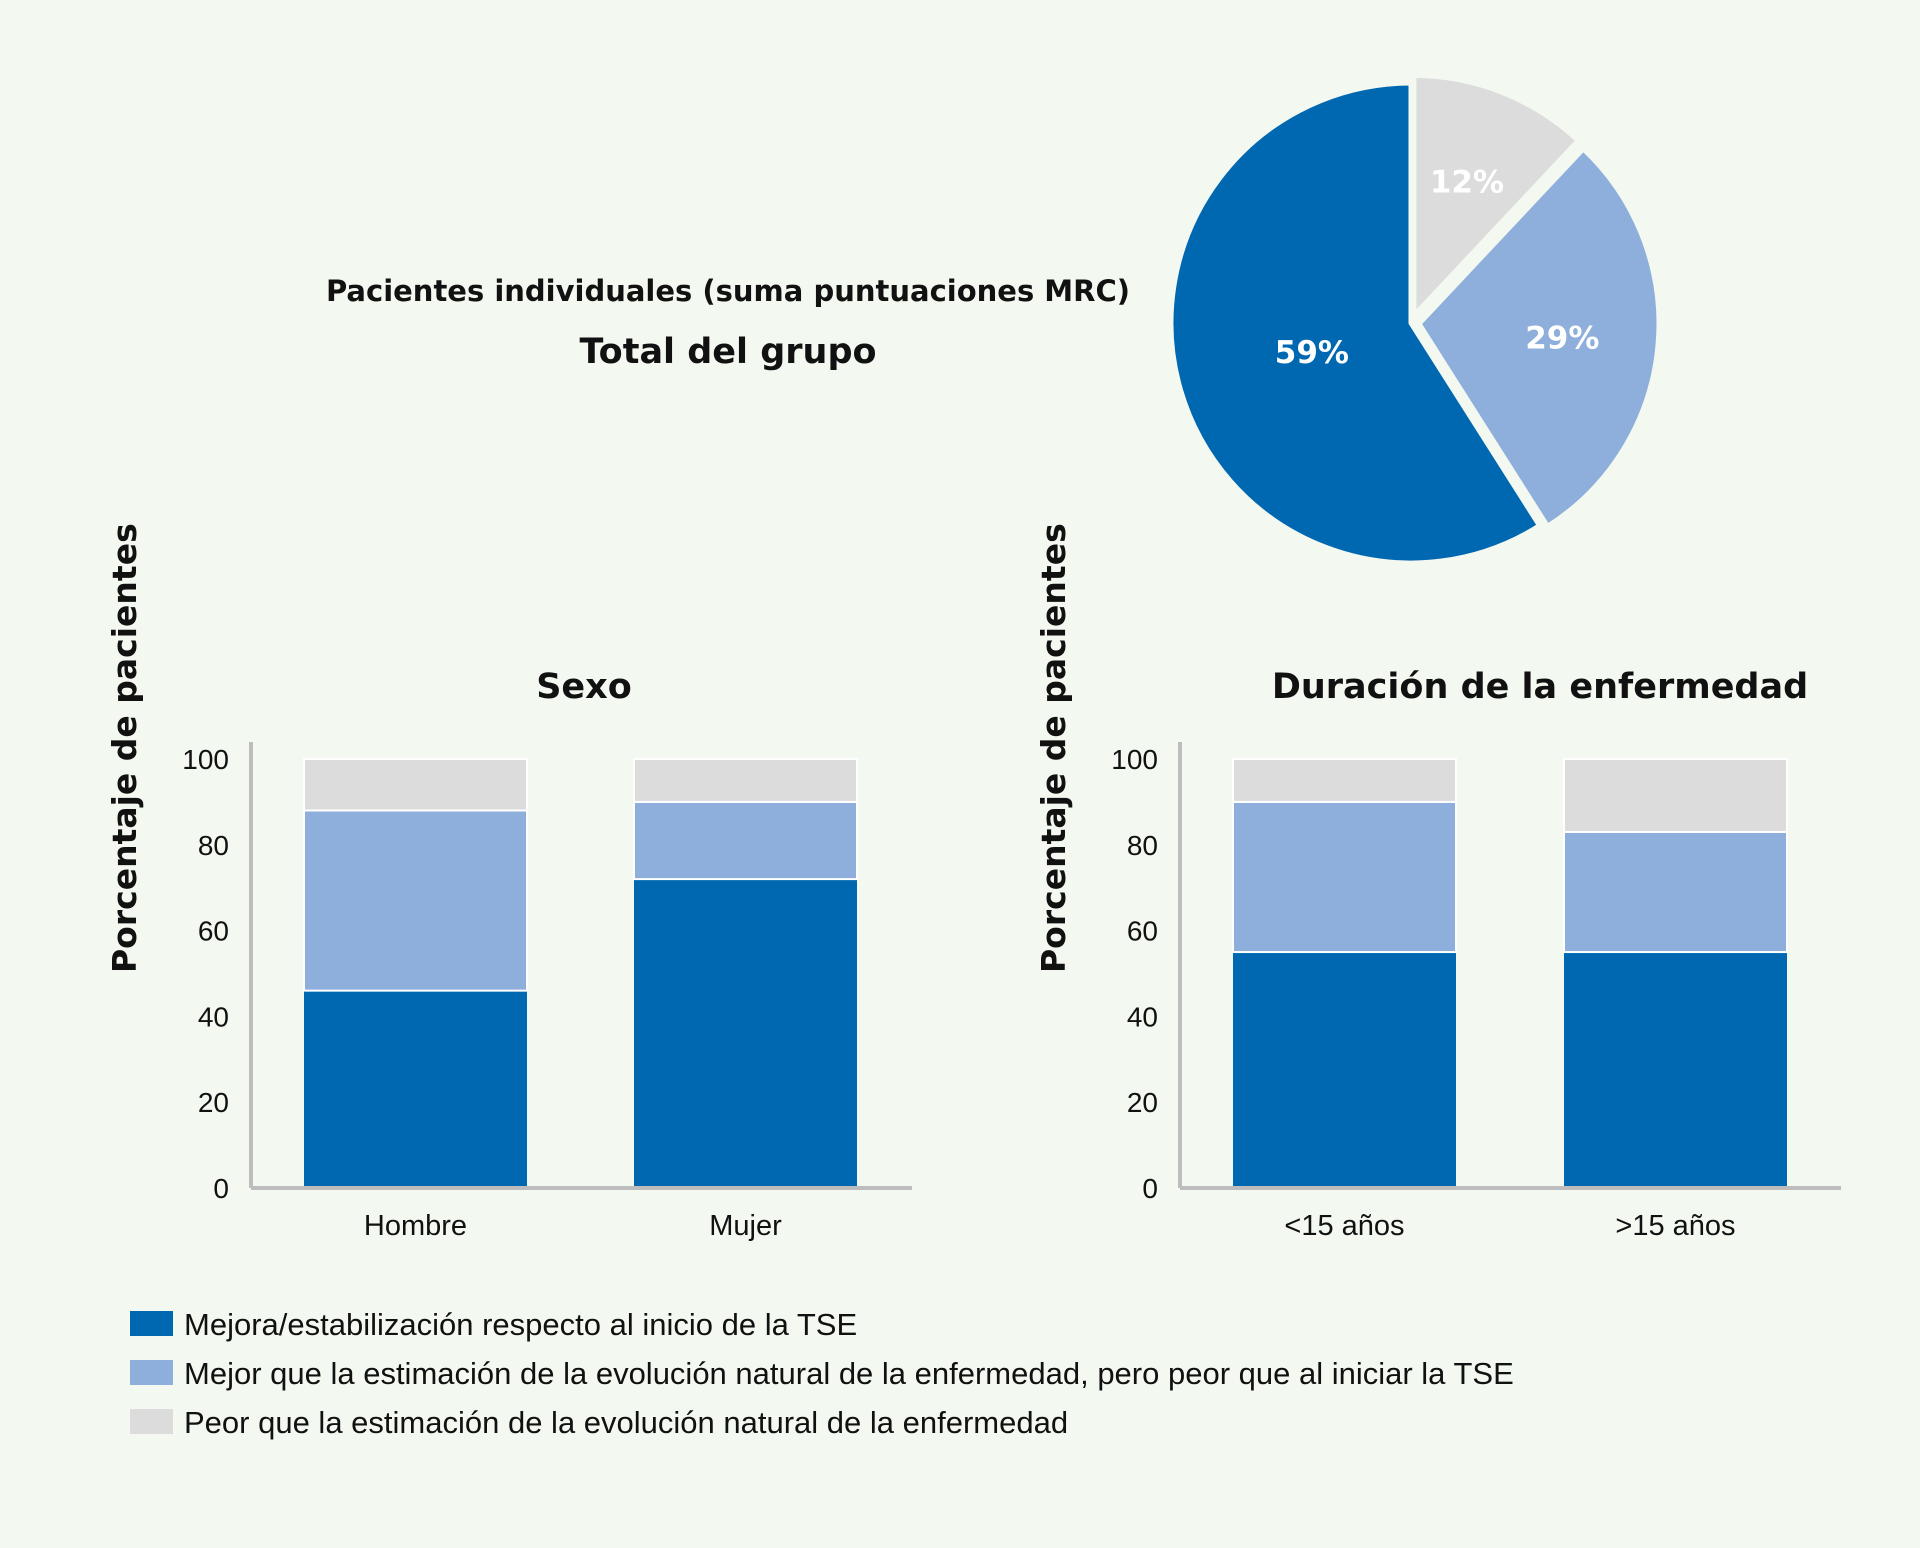  What do you see at coordinates (1562, 338) in the screenshot?
I see `pie-slice-label: 29%` at bounding box center [1562, 338].